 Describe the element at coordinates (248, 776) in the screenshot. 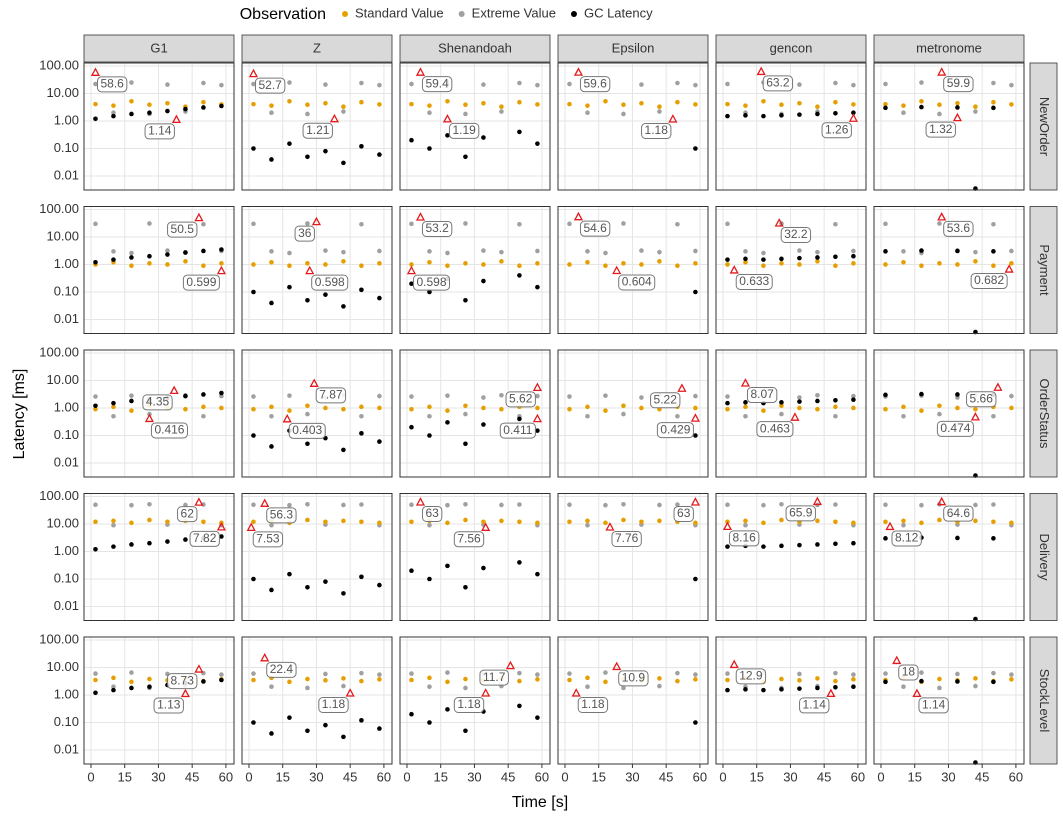

I see `x-tick-label: 0` at that location.